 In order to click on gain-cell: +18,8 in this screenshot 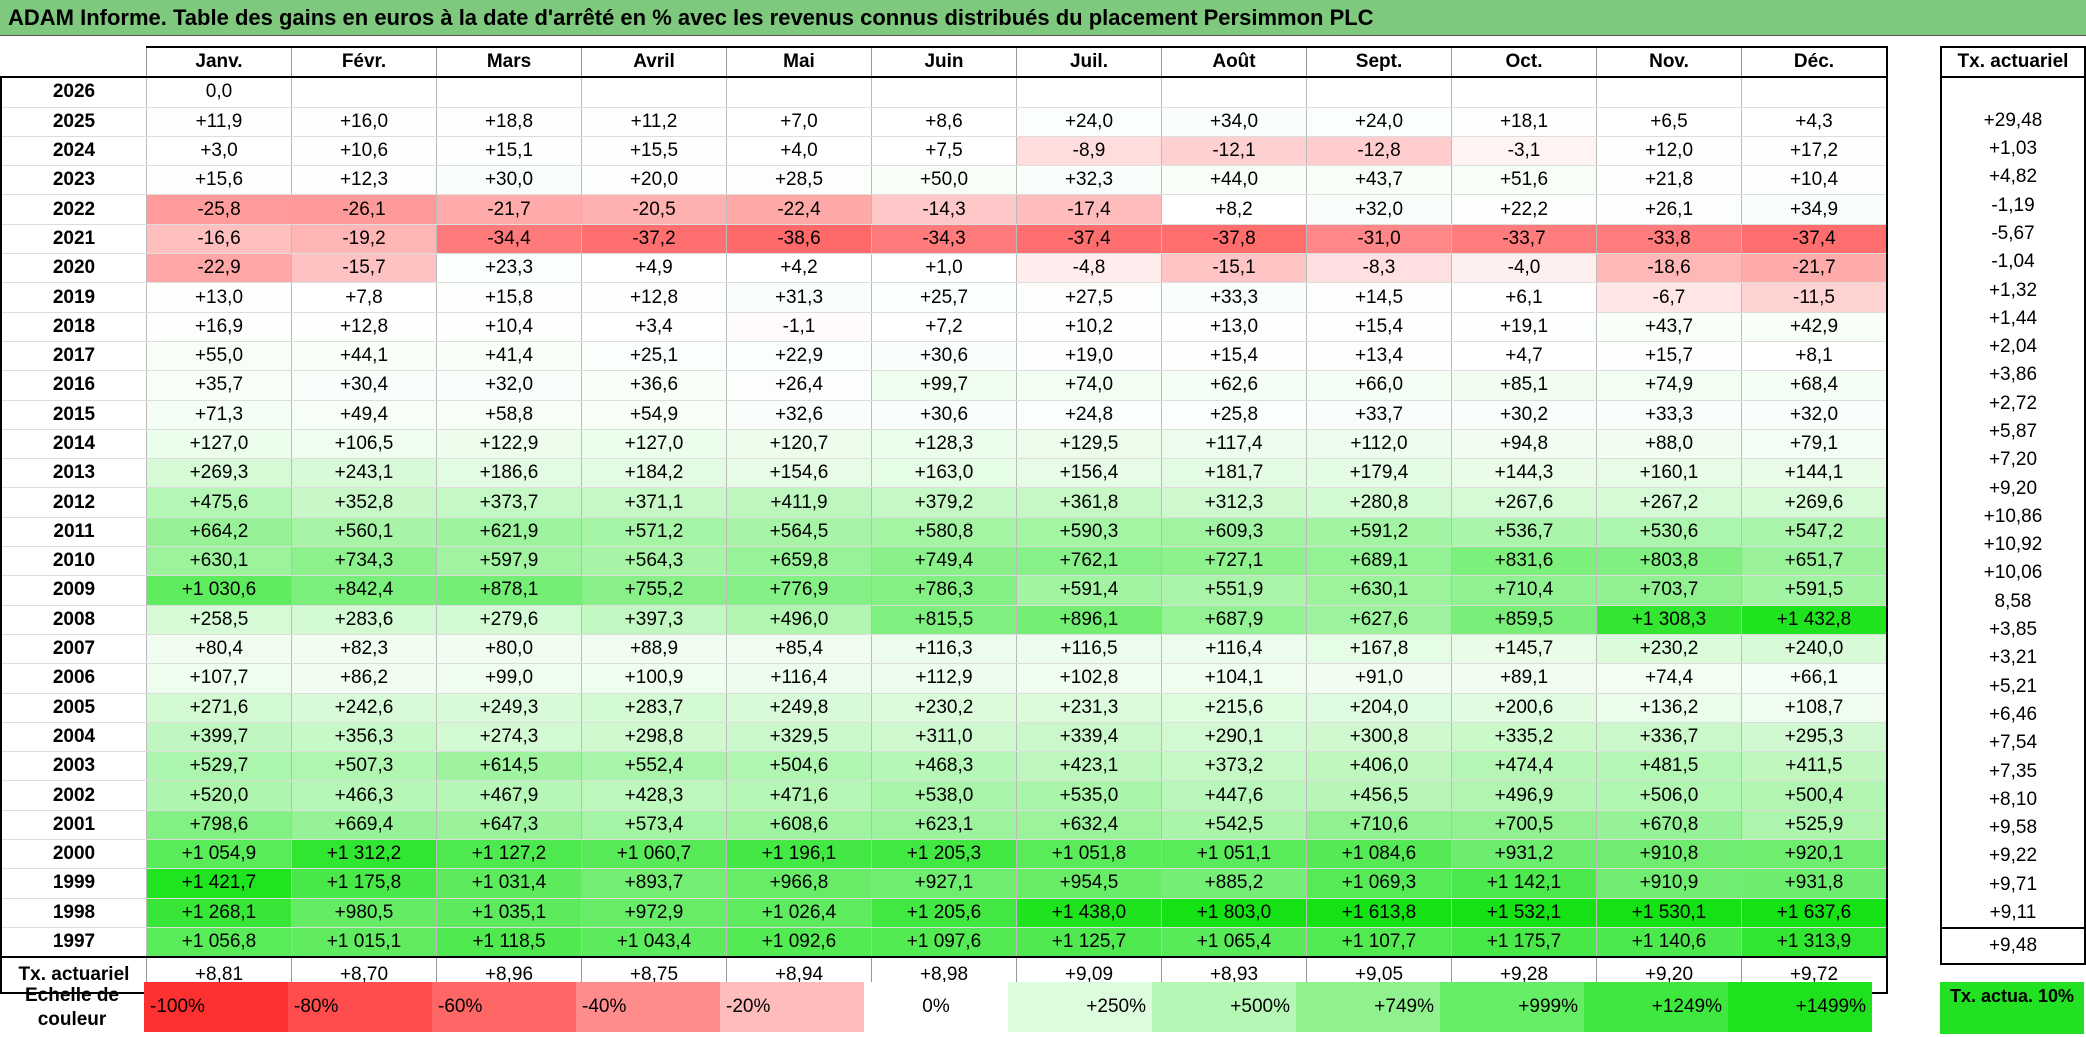, I will do `click(509, 122)`.